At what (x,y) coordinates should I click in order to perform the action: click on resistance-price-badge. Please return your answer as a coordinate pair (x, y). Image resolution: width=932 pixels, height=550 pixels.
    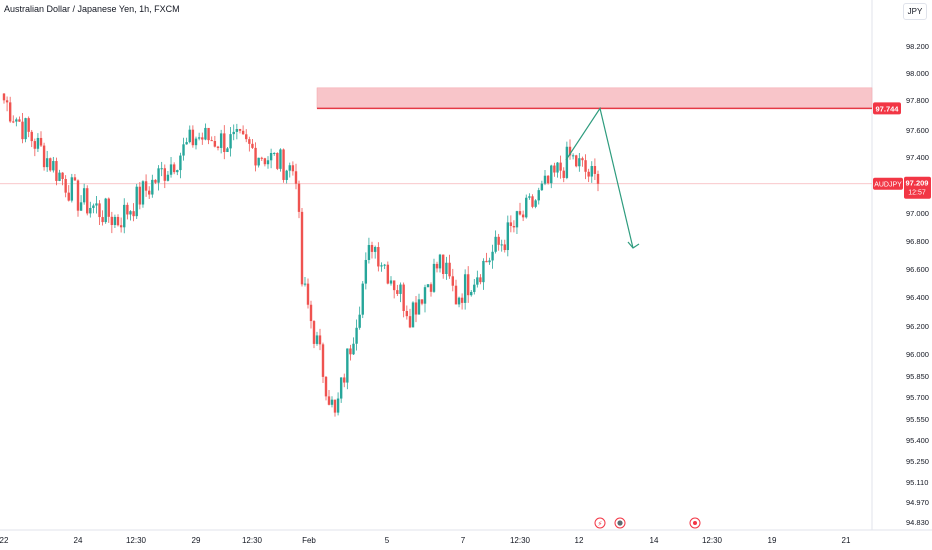
    Looking at the image, I should click on (887, 108).